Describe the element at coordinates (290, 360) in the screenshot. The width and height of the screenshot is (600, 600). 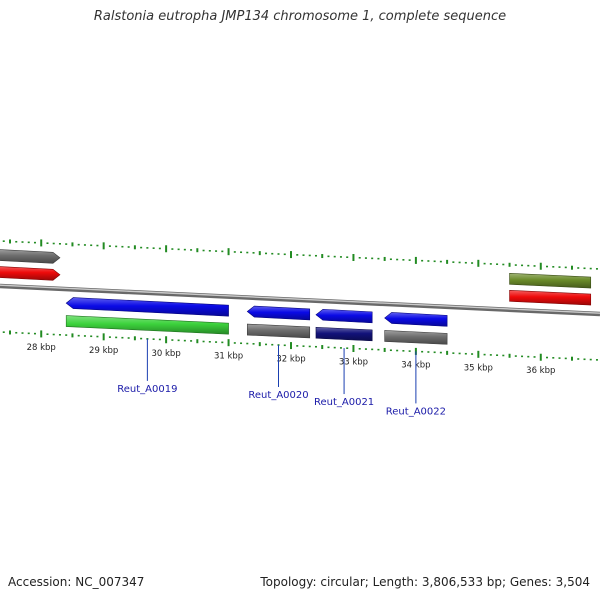
I see `scale-label: 32 kbp` at that location.